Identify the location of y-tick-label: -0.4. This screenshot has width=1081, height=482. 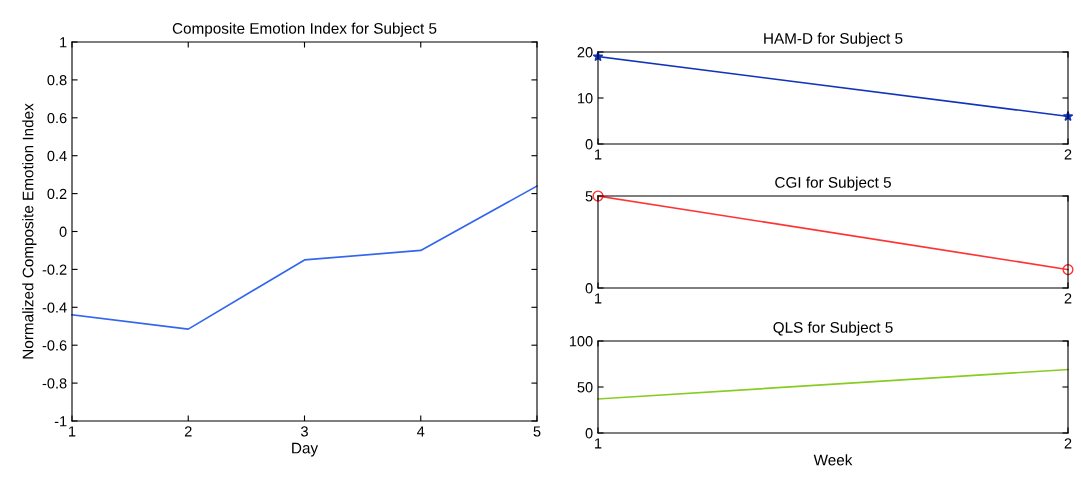
(54, 307).